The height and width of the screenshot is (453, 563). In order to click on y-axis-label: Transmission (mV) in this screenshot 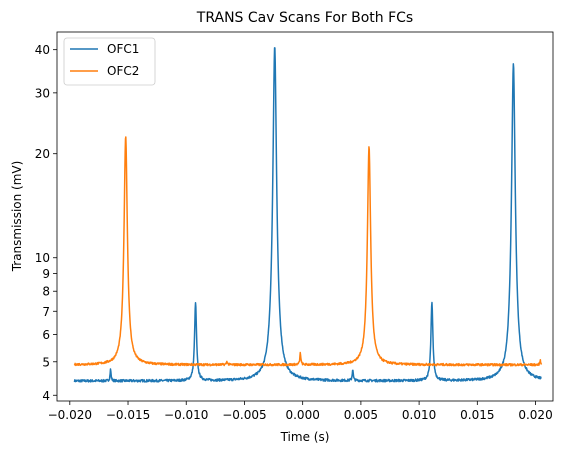, I will do `click(17, 217)`.